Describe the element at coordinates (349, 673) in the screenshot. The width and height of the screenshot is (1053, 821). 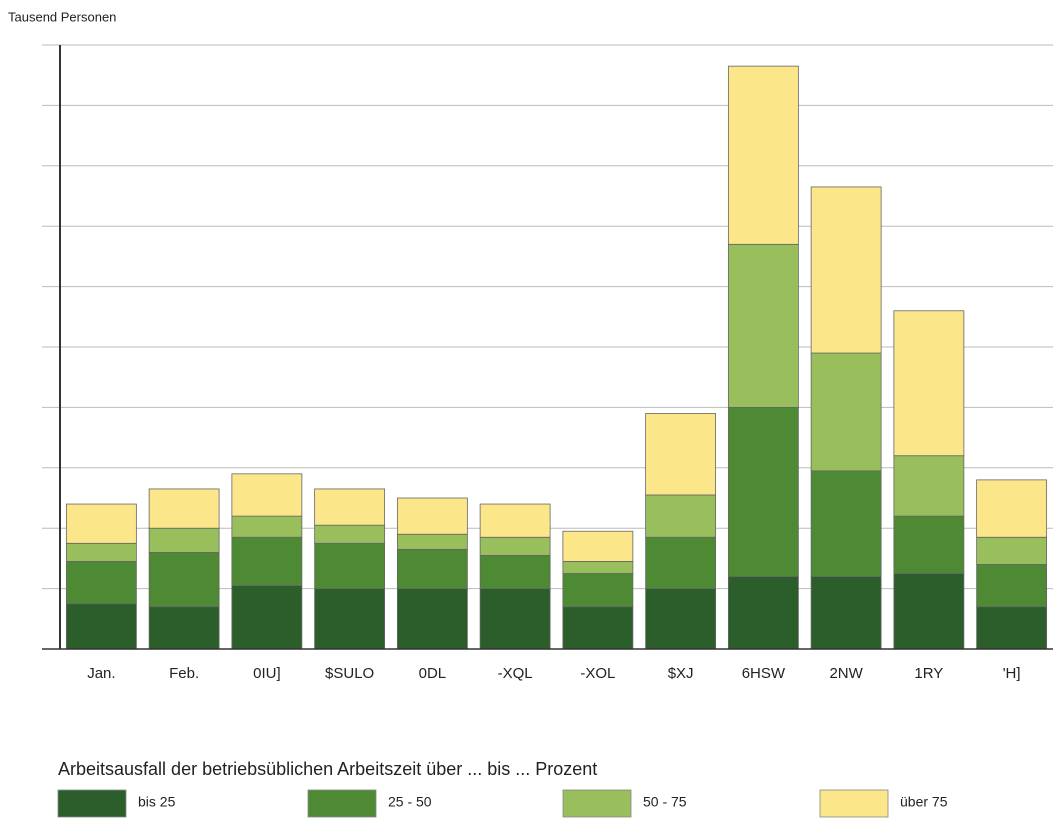
I see `x-tick-label: $SULO` at that location.